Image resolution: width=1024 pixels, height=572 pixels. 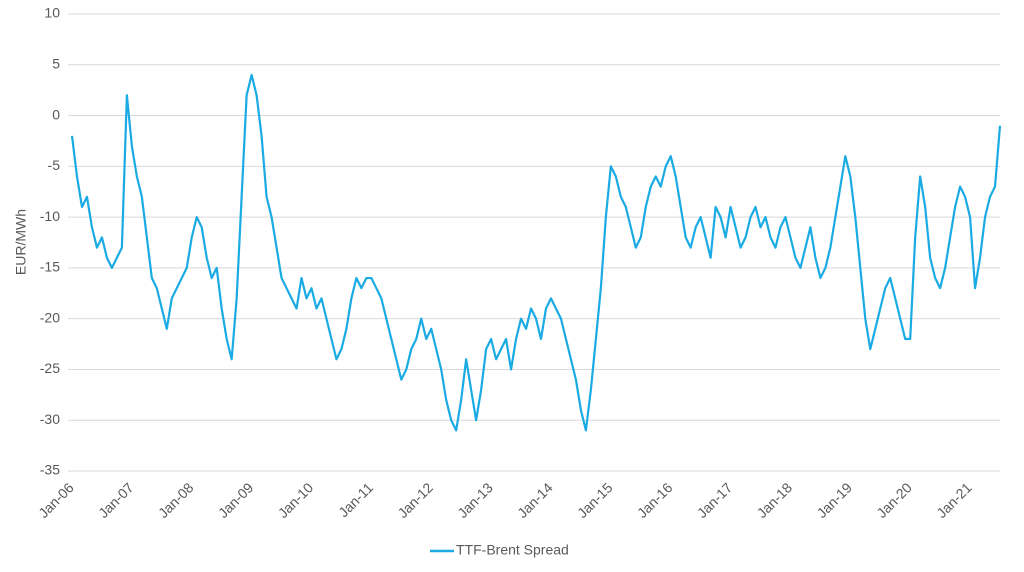 I want to click on x-tick-label: Jan-06, so click(x=56, y=500).